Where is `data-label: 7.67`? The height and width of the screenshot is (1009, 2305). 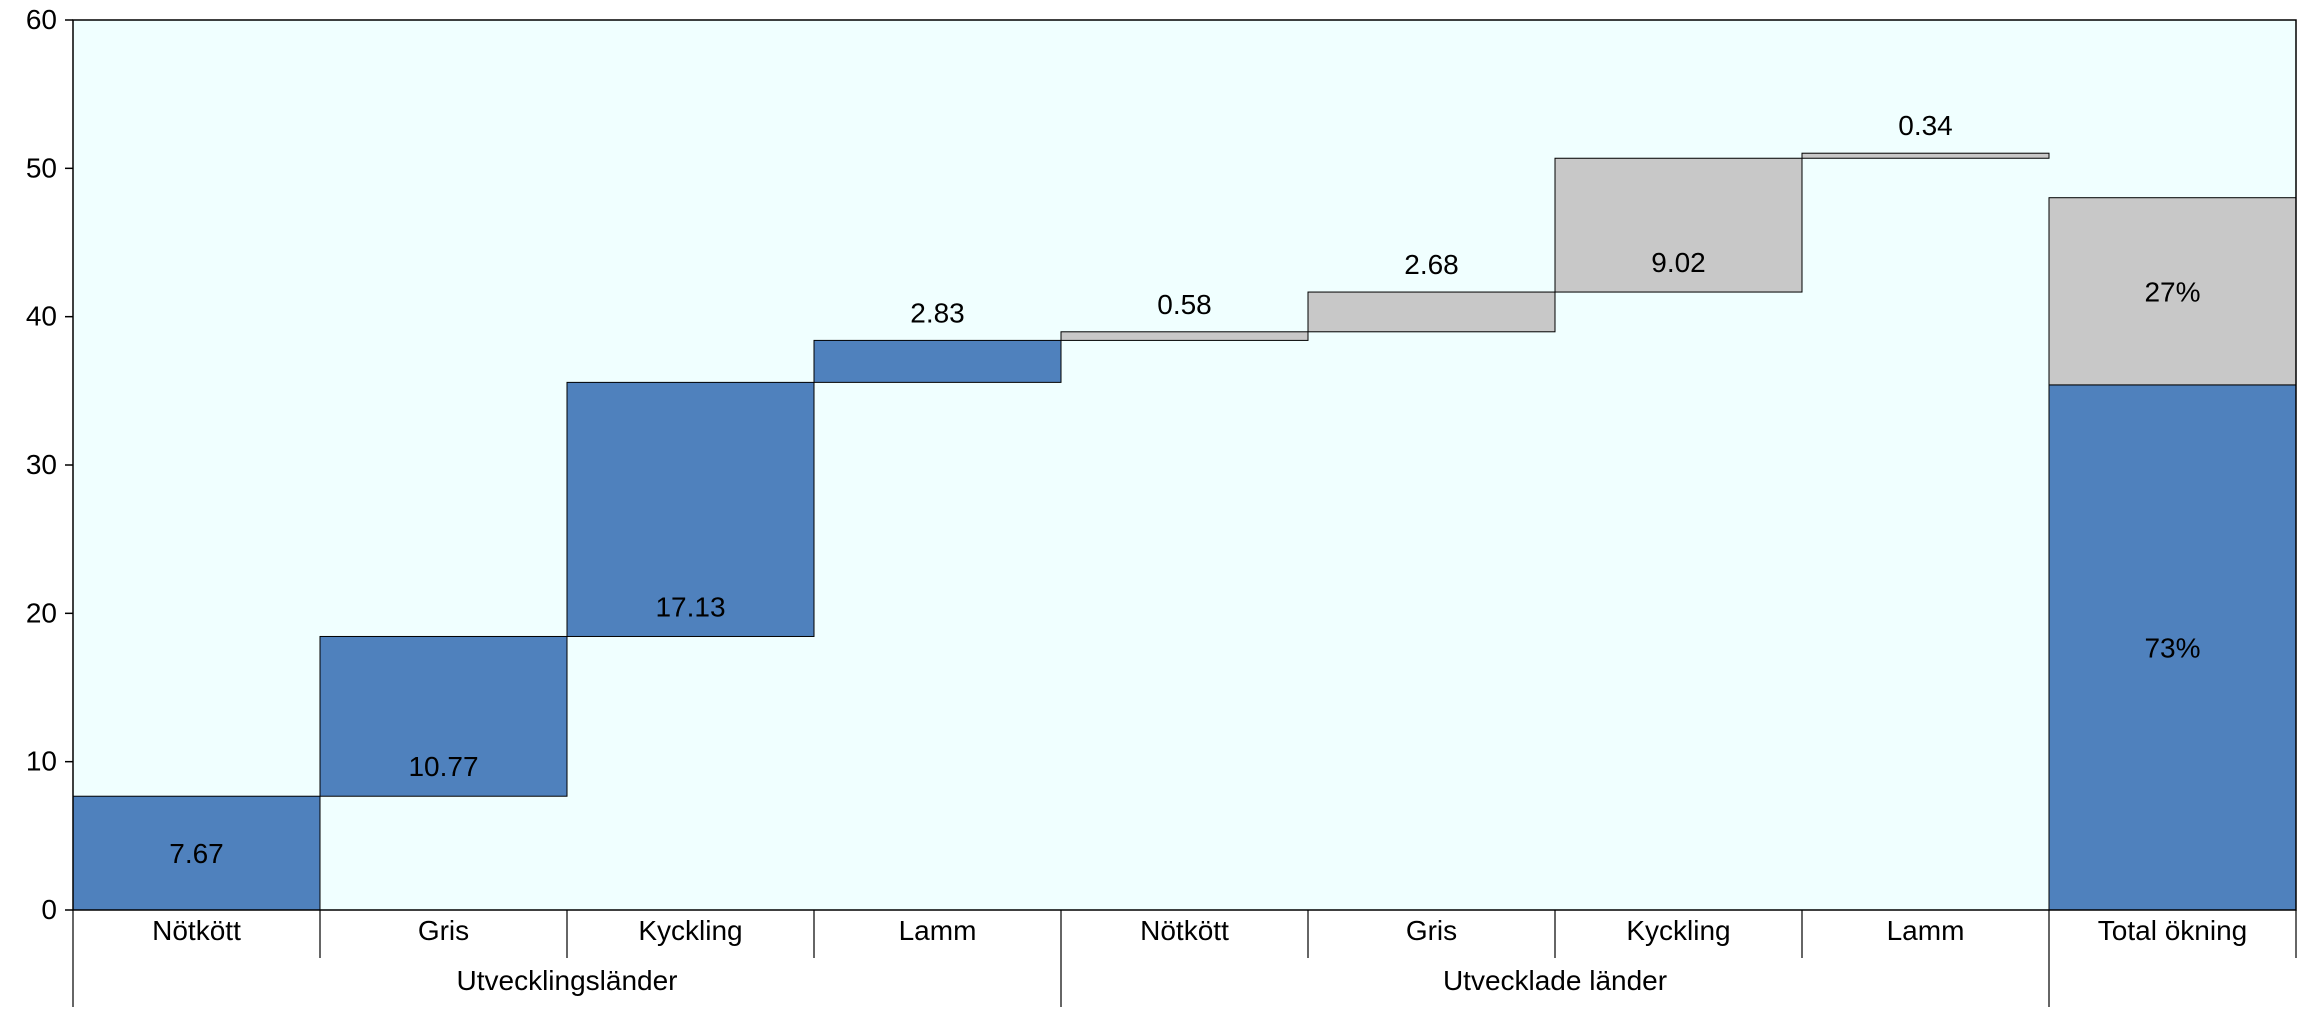
data-label: 7.67 is located at coordinates (196, 853).